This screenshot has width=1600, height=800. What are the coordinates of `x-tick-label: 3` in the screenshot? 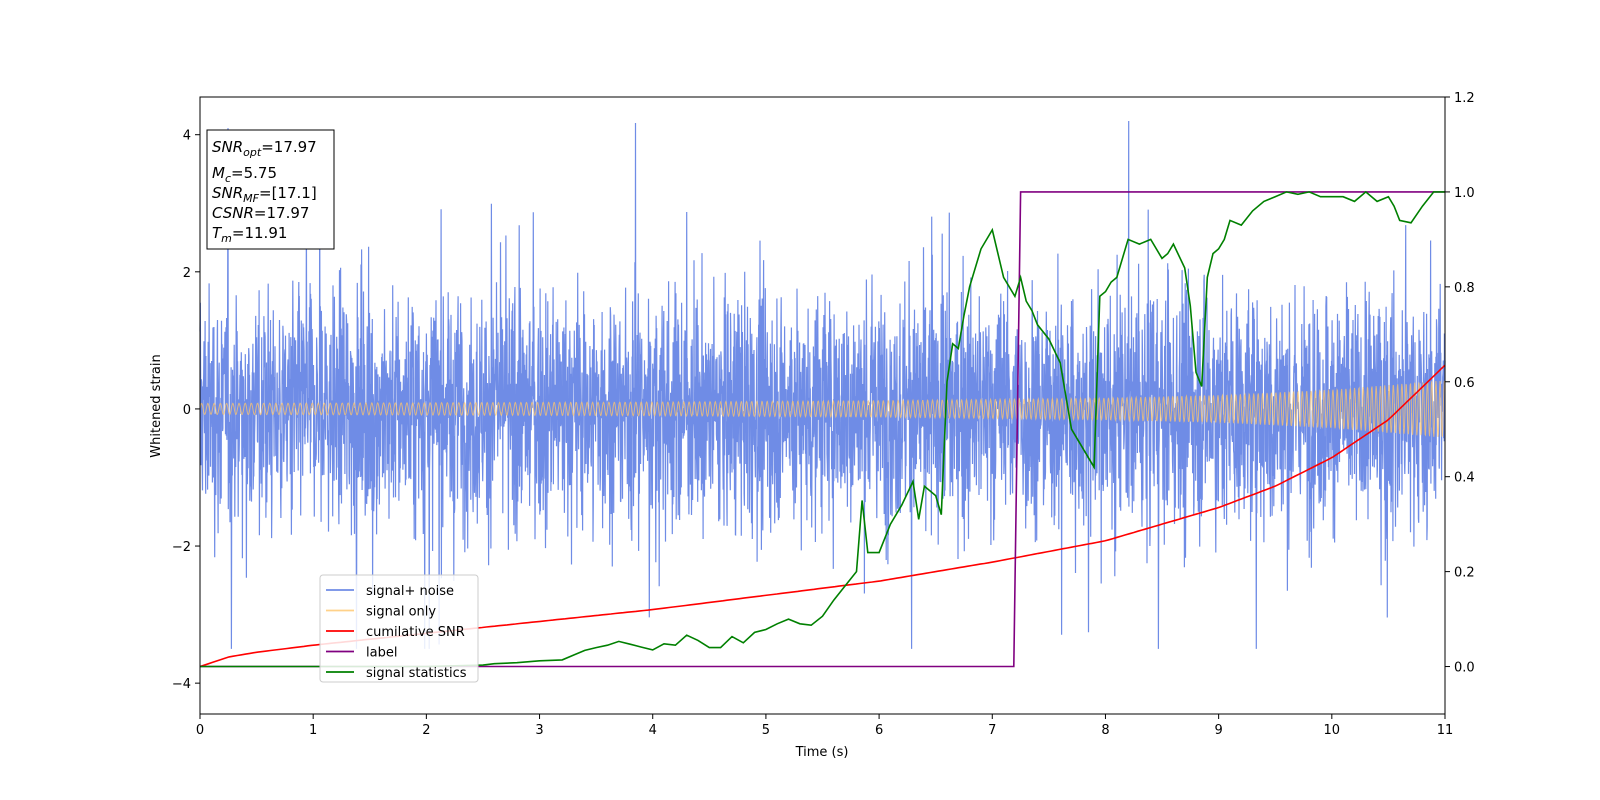 It's located at (539, 730).